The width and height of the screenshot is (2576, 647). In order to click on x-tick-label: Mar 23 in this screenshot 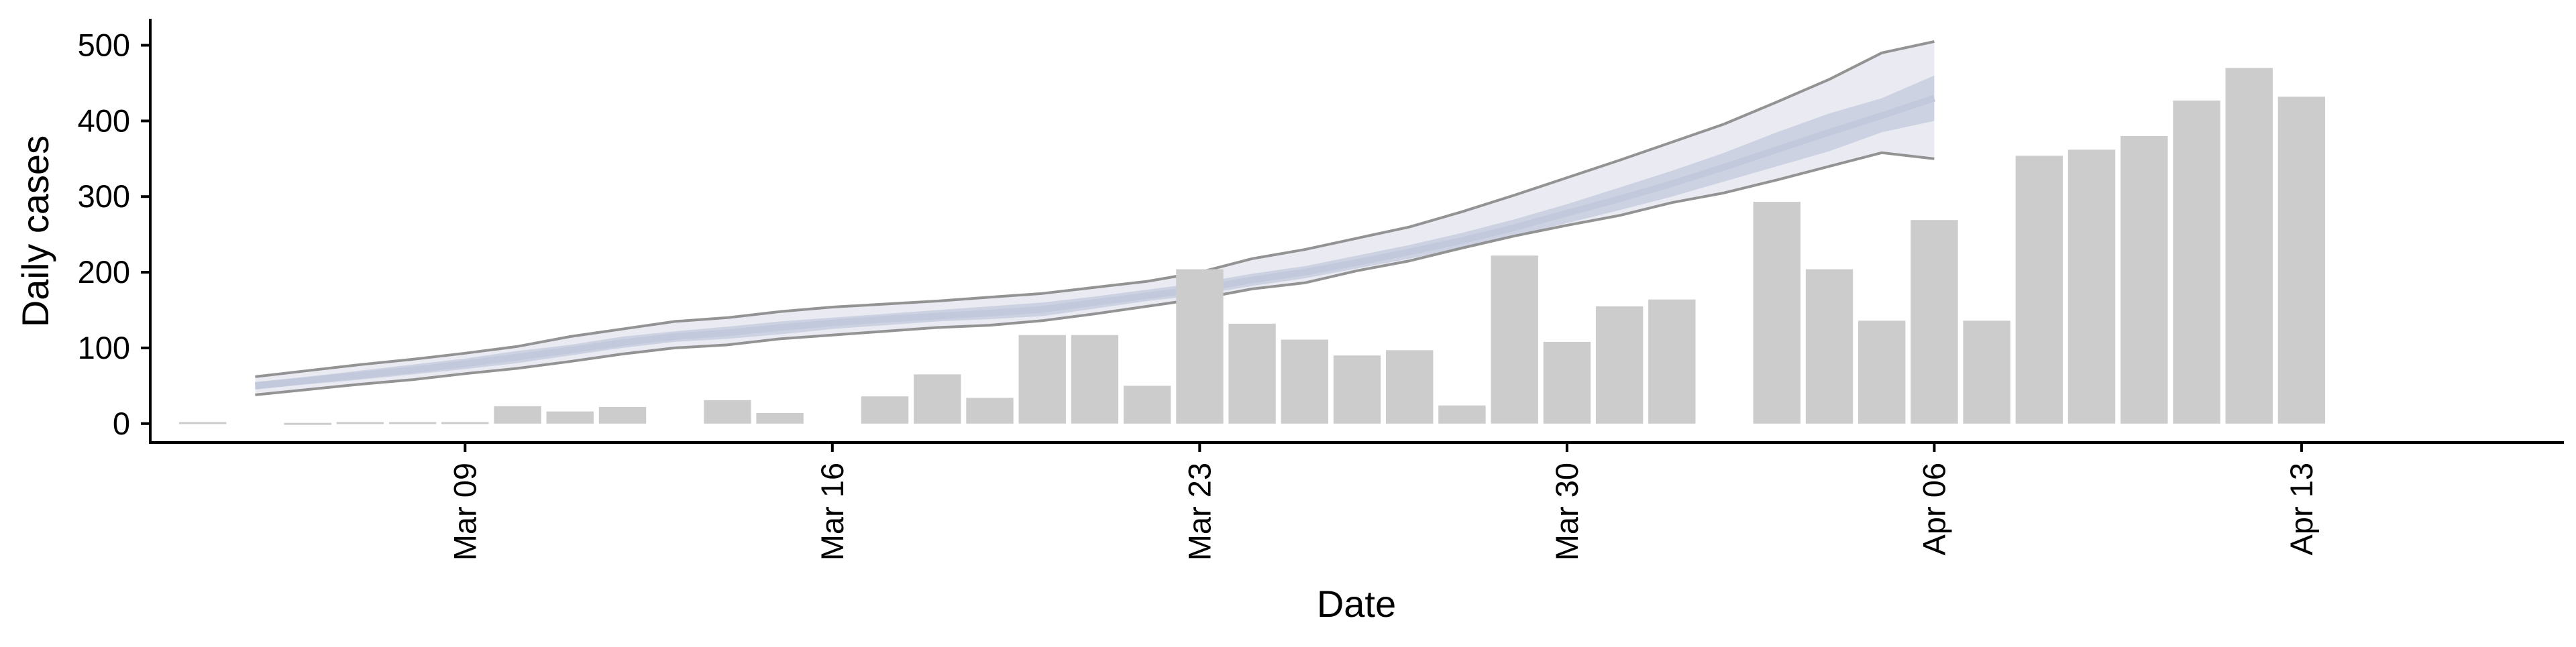, I will do `click(1199, 512)`.